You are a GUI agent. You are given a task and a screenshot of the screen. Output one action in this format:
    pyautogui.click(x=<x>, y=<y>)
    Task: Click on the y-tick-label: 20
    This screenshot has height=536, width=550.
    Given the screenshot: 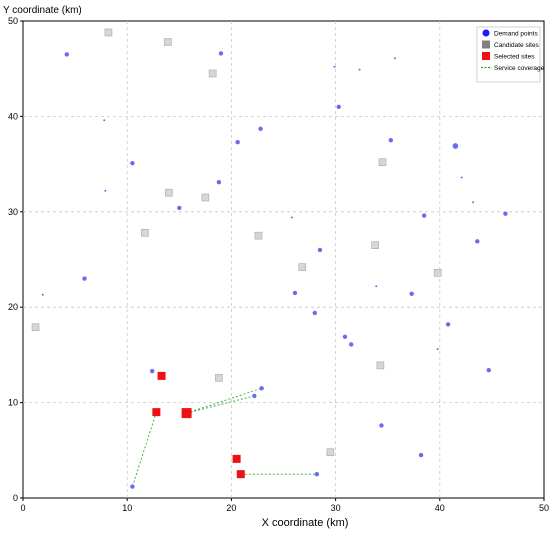 What is the action you would take?
    pyautogui.click(x=13, y=307)
    